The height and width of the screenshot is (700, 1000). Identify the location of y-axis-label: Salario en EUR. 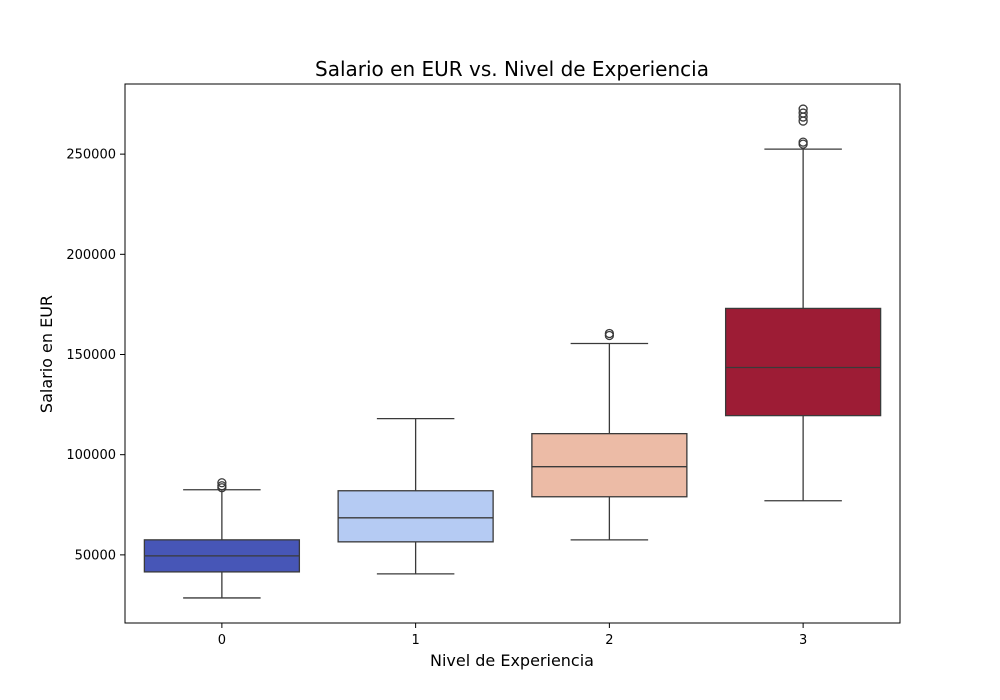
(46, 354).